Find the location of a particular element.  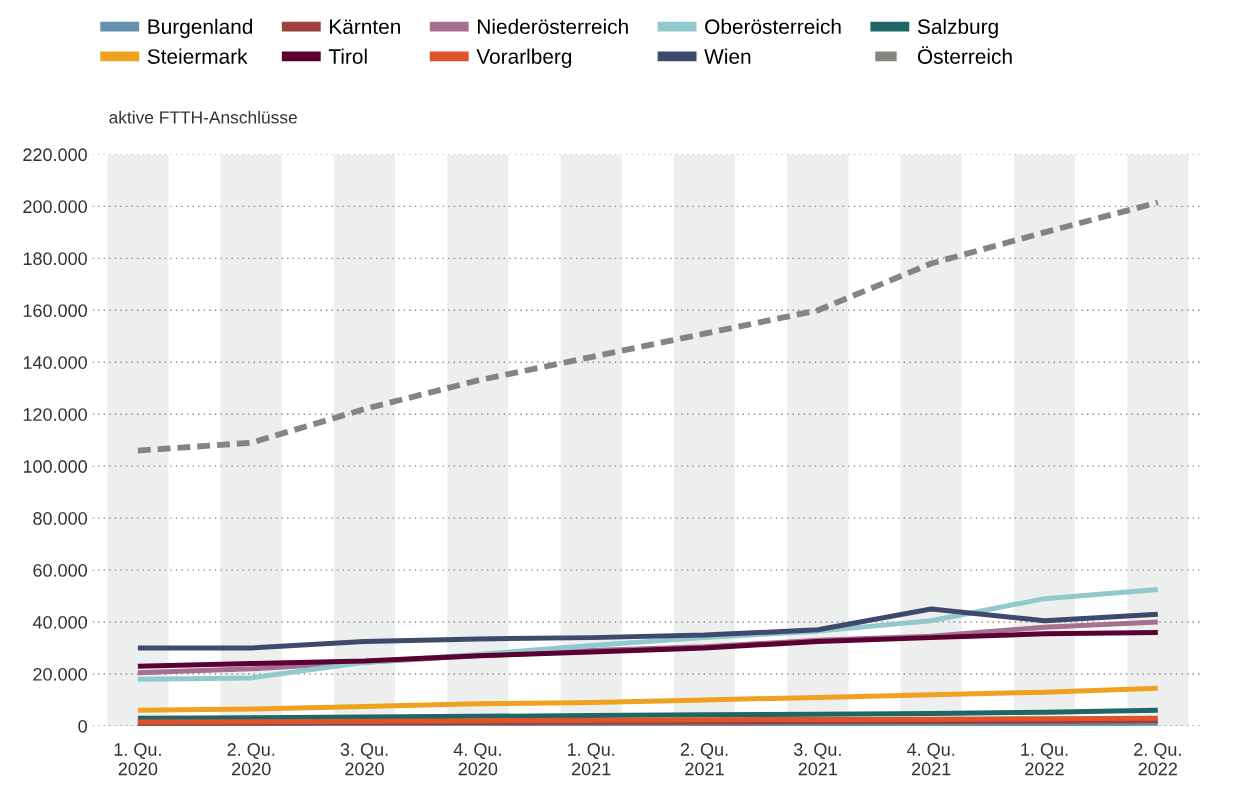

x-tick-label: 3. Qu. 2020 is located at coordinates (364, 759).